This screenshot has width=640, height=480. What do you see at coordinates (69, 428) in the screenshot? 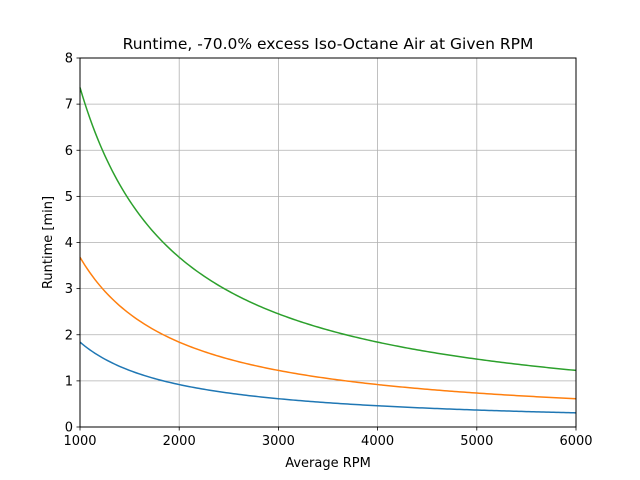
I see `y-tick-label: 0` at bounding box center [69, 428].